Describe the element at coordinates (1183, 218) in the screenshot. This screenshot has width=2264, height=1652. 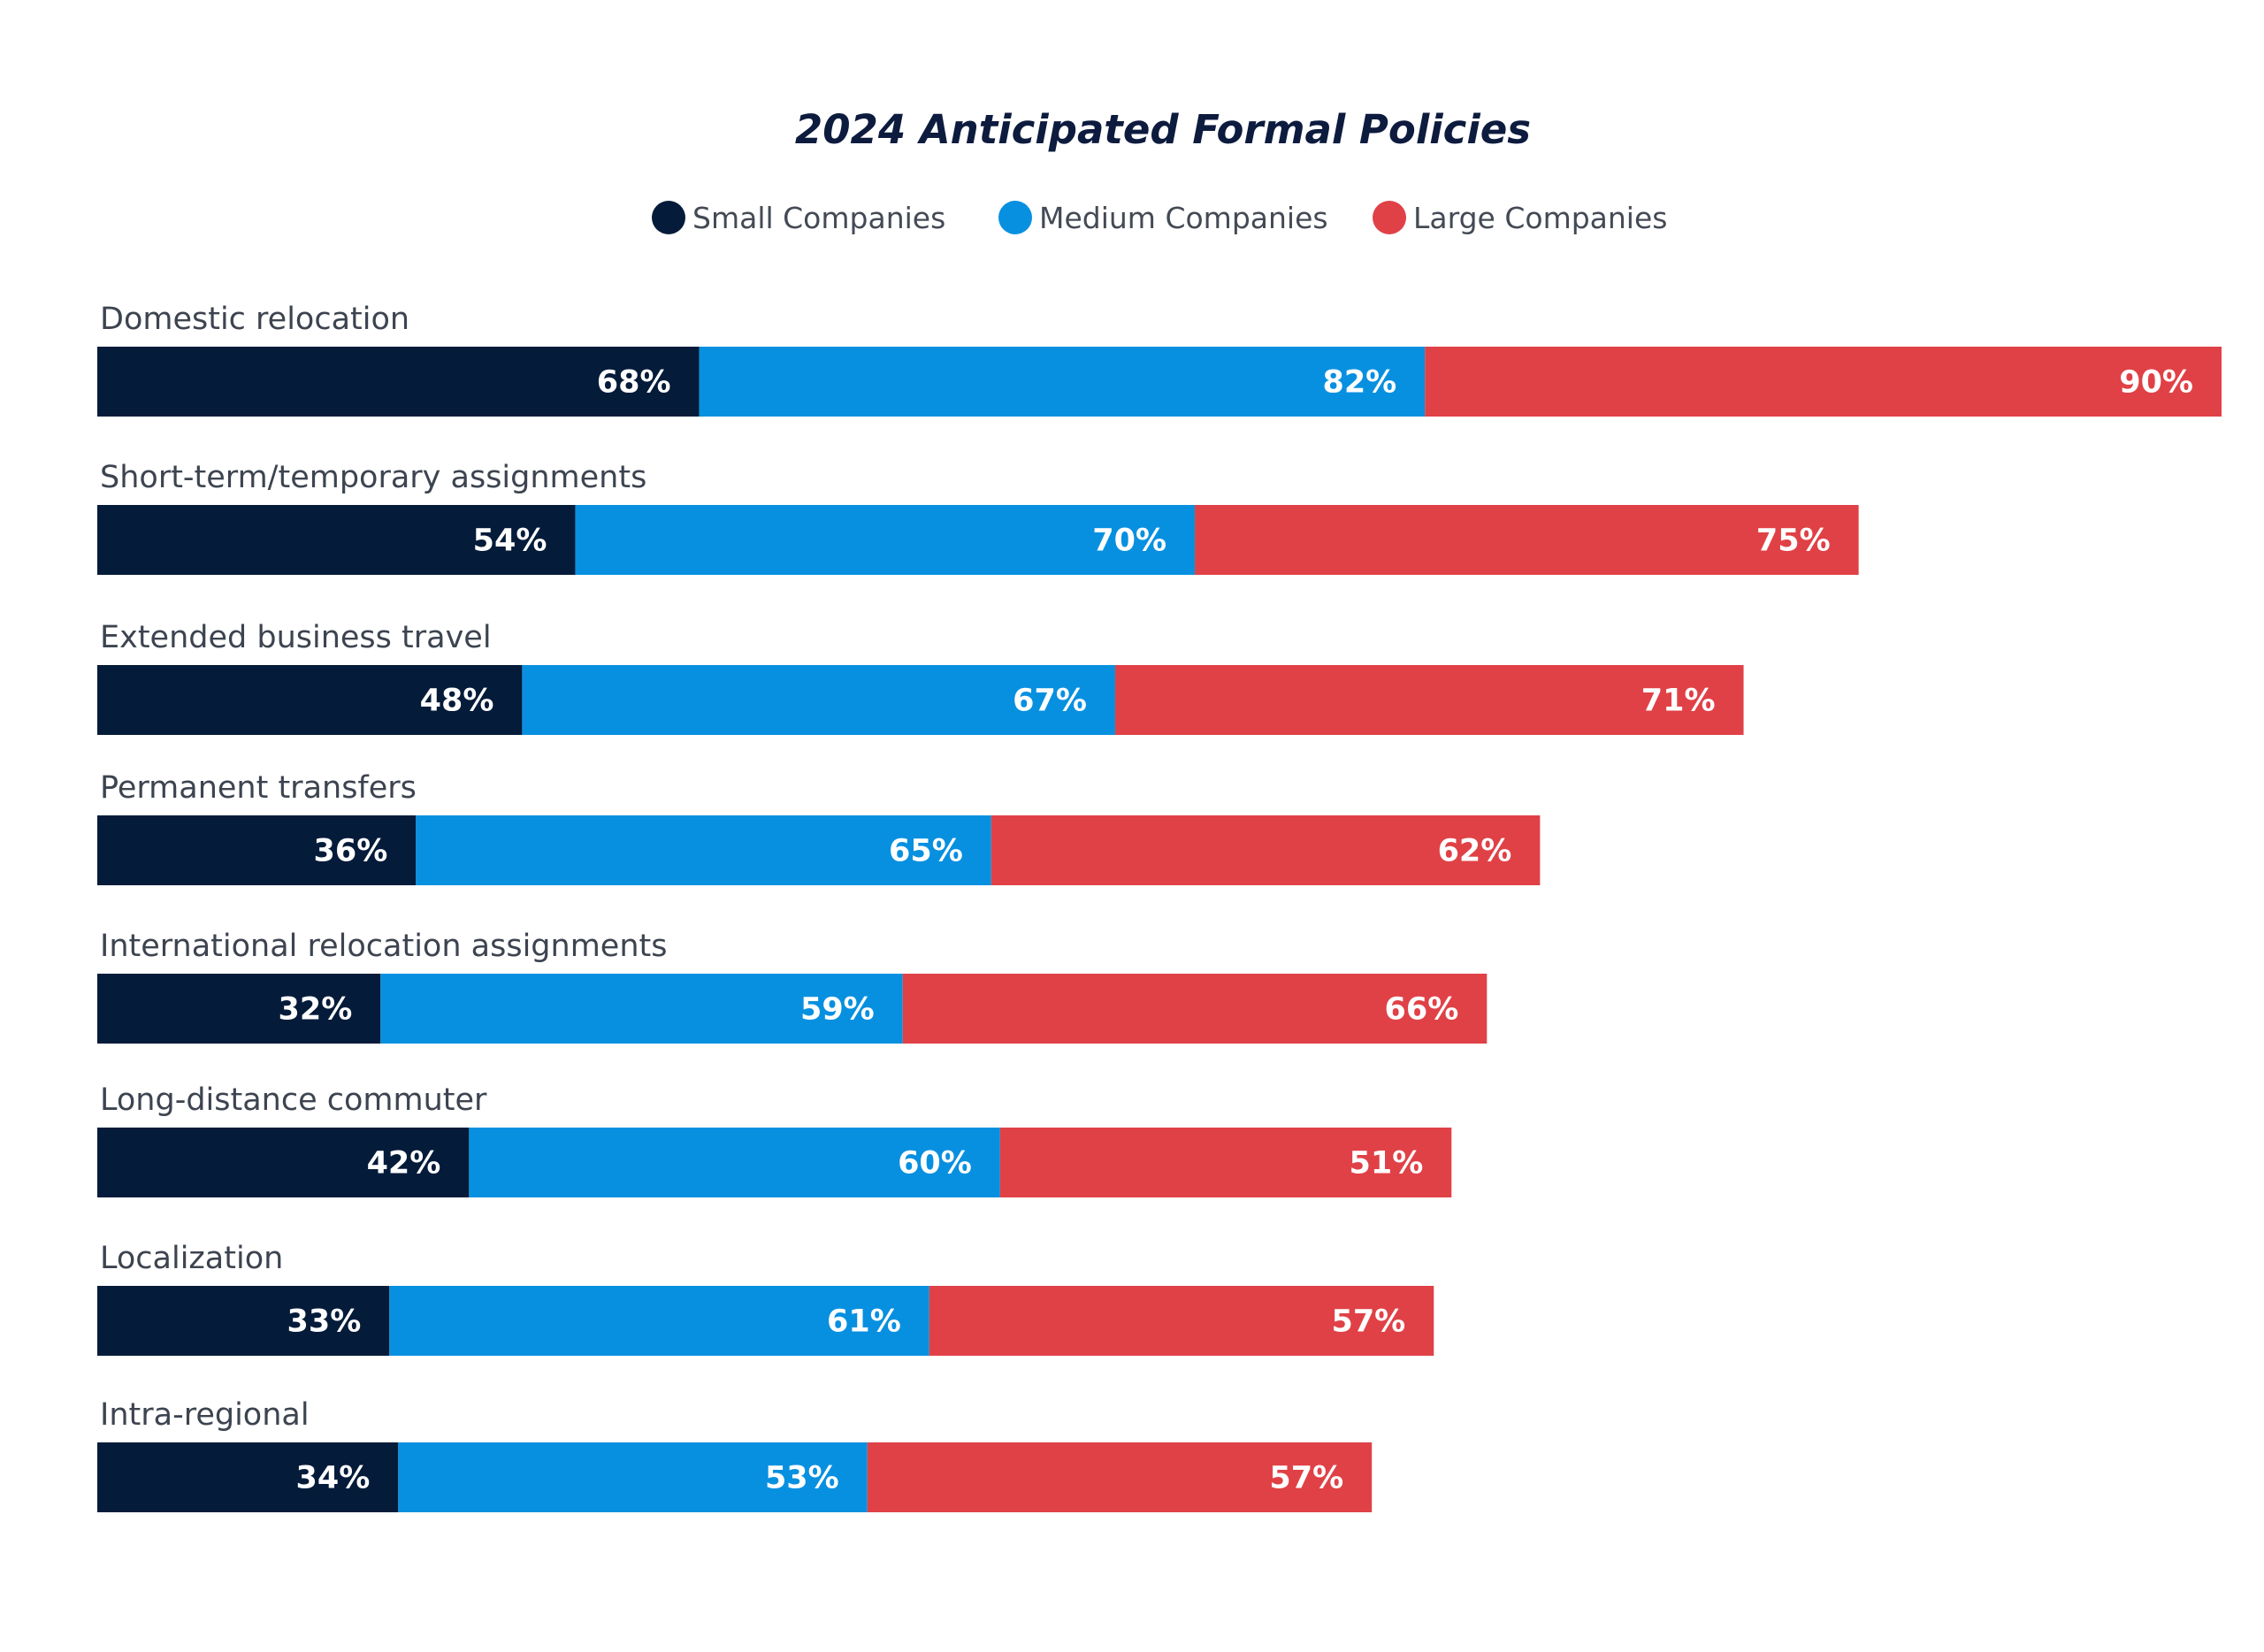
I see `legend-label: Medium Companies` at that location.